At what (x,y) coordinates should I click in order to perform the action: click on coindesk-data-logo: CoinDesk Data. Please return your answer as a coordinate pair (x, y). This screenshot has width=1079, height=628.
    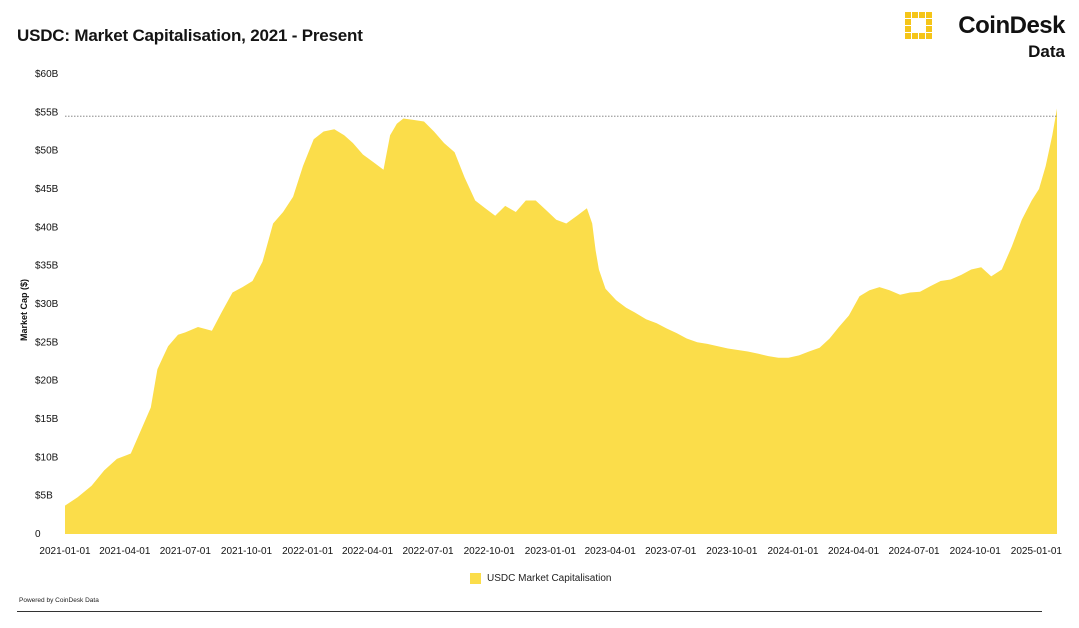
    Looking at the image, I should click on (985, 36).